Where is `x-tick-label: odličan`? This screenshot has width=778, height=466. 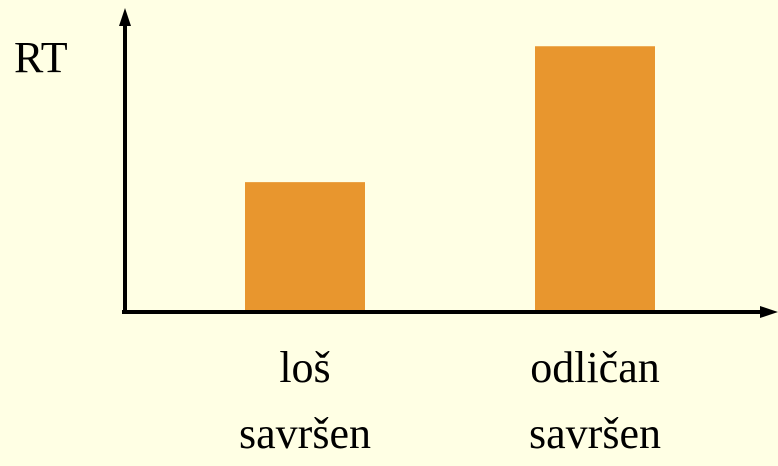
x-tick-label: odličan is located at coordinates (595, 367).